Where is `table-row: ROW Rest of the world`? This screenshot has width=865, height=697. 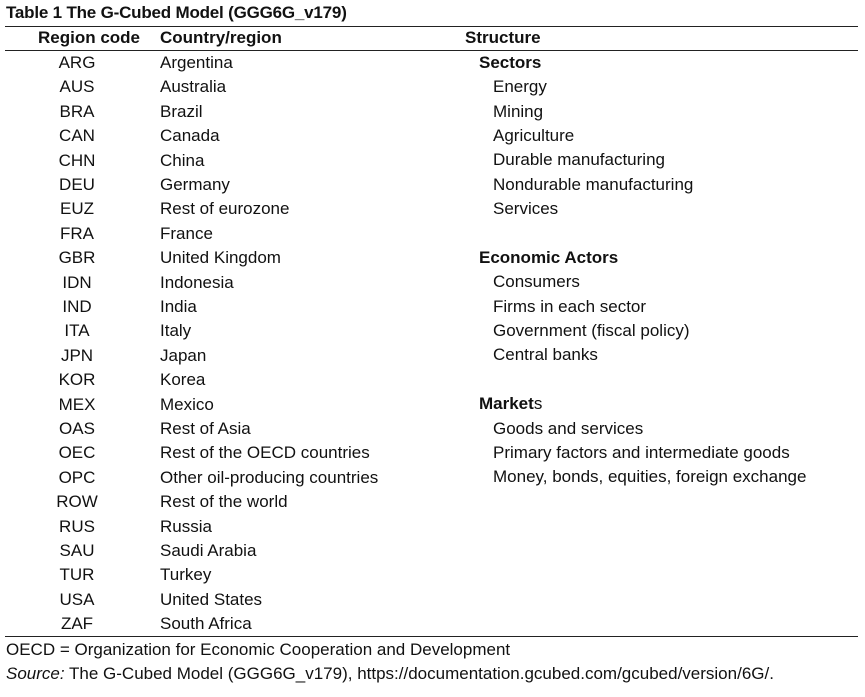 table-row: ROW Rest of the world is located at coordinates (230, 503).